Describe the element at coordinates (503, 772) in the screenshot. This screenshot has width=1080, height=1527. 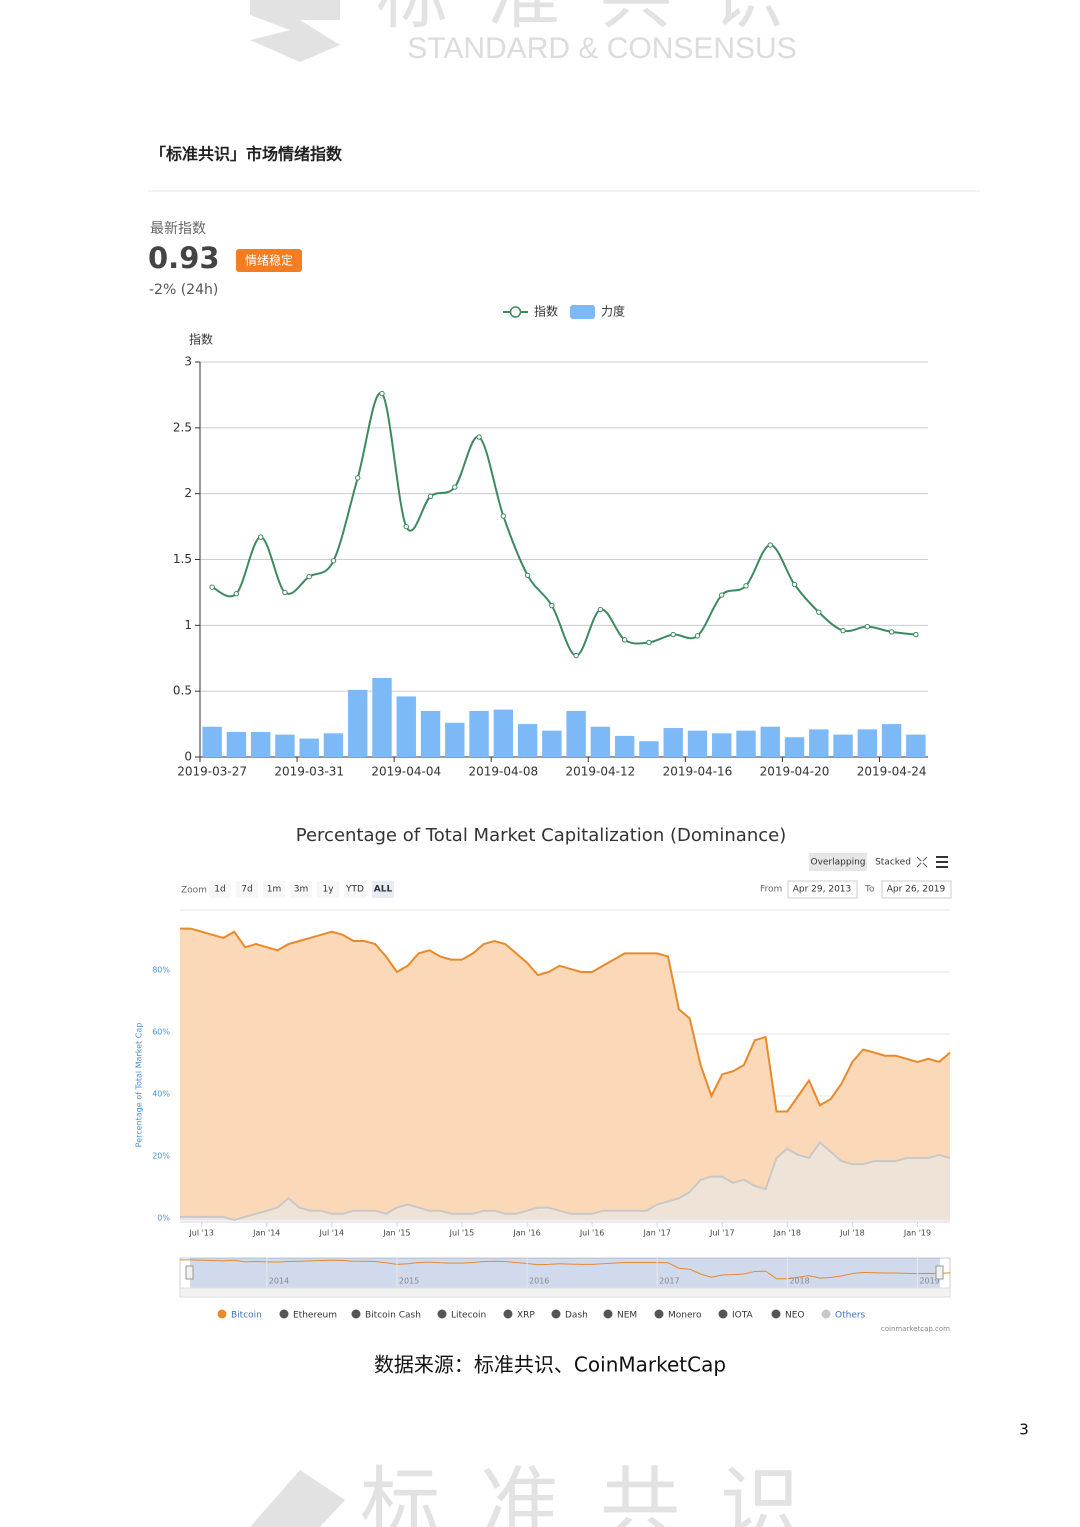
I see `x-tick-label: 2019-04-08` at that location.